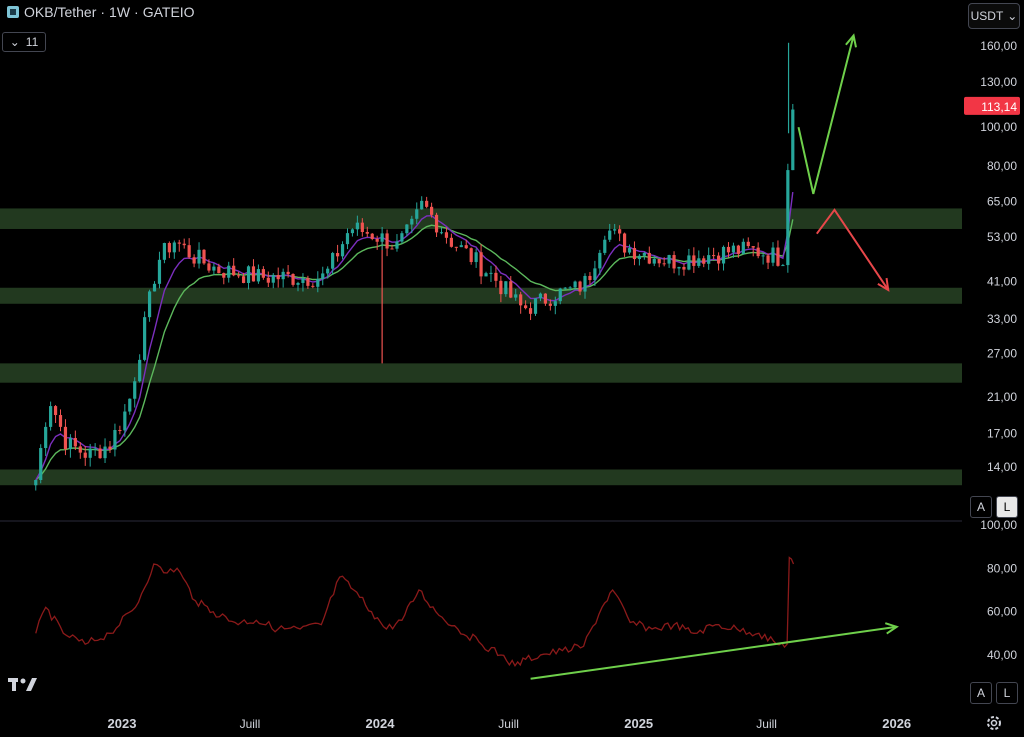  Describe the element at coordinates (1007, 507) in the screenshot. I see `main-log-scale-button: L` at that location.